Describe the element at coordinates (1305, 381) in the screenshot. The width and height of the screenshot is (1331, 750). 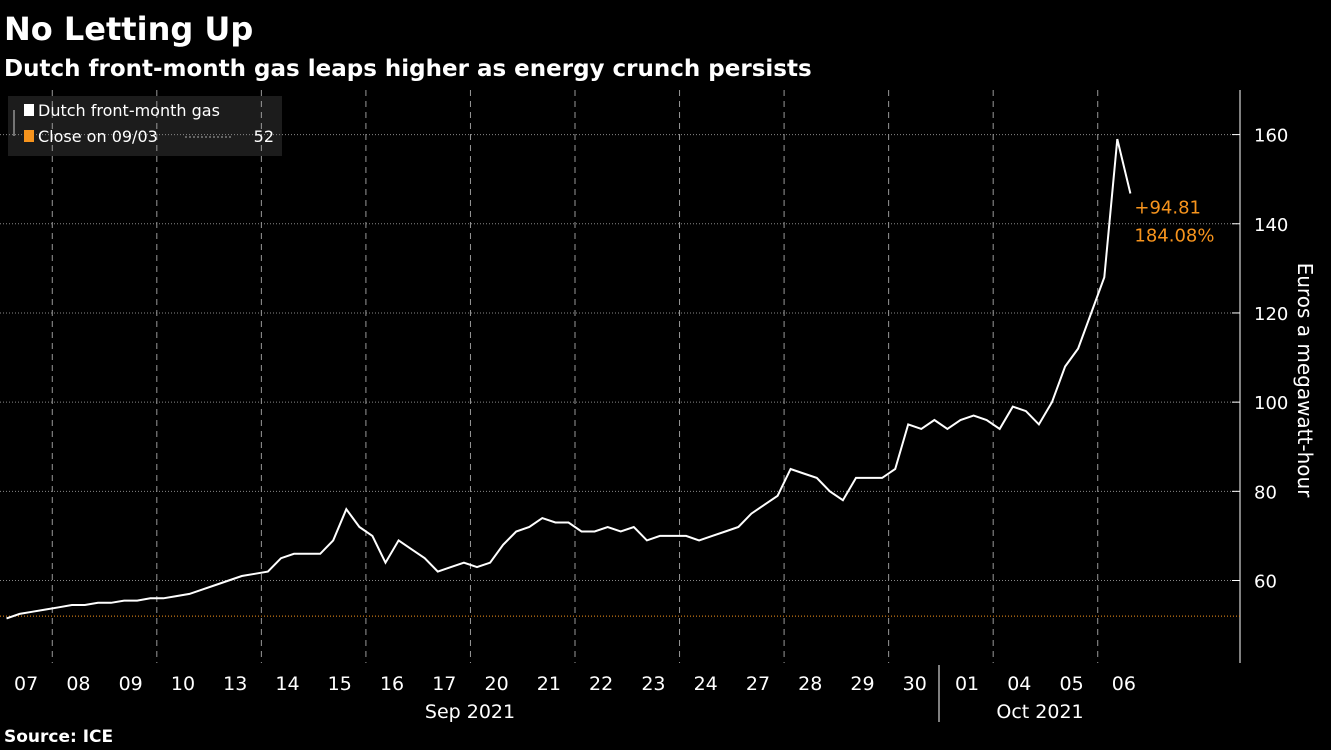
I see `y-axis-label: Euros a megawatt-hour` at that location.